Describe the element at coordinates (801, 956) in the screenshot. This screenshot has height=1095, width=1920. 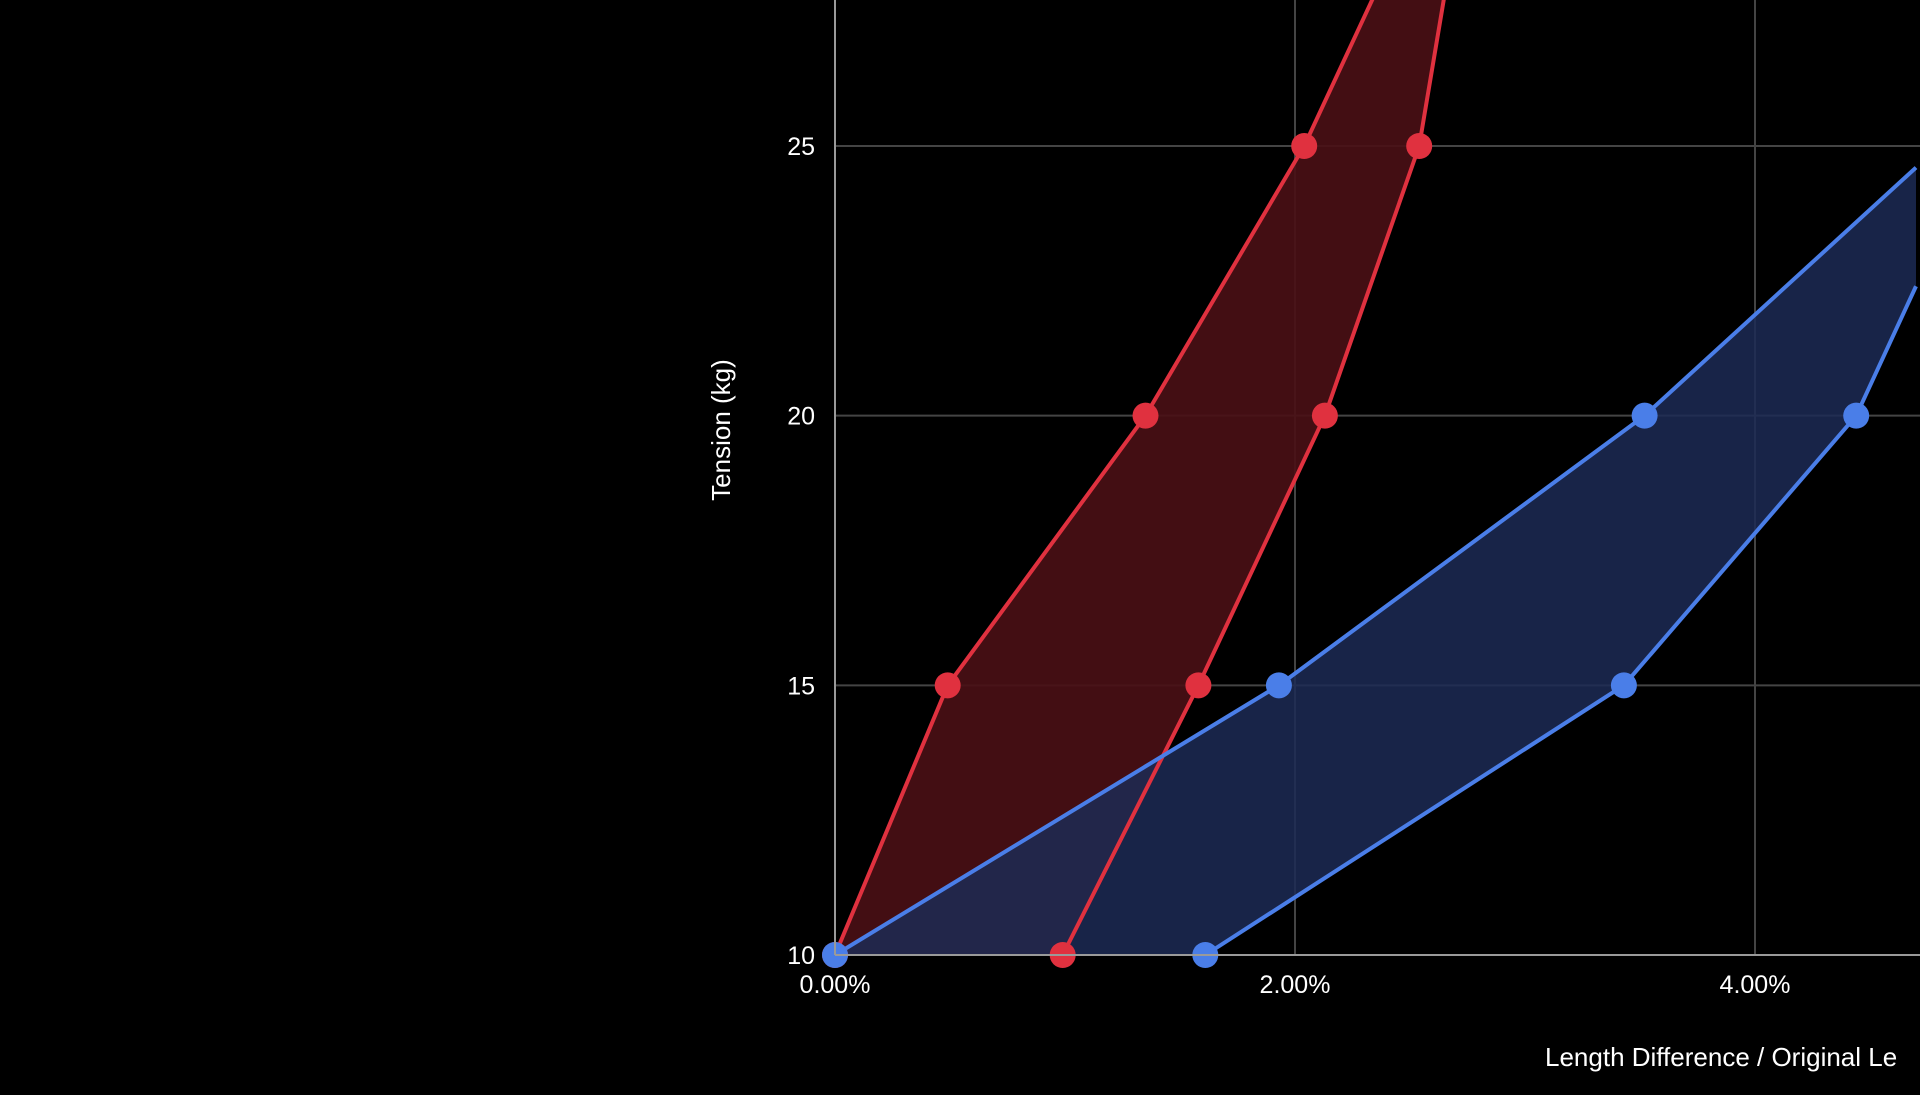
I see `y-tick-label: 10` at that location.